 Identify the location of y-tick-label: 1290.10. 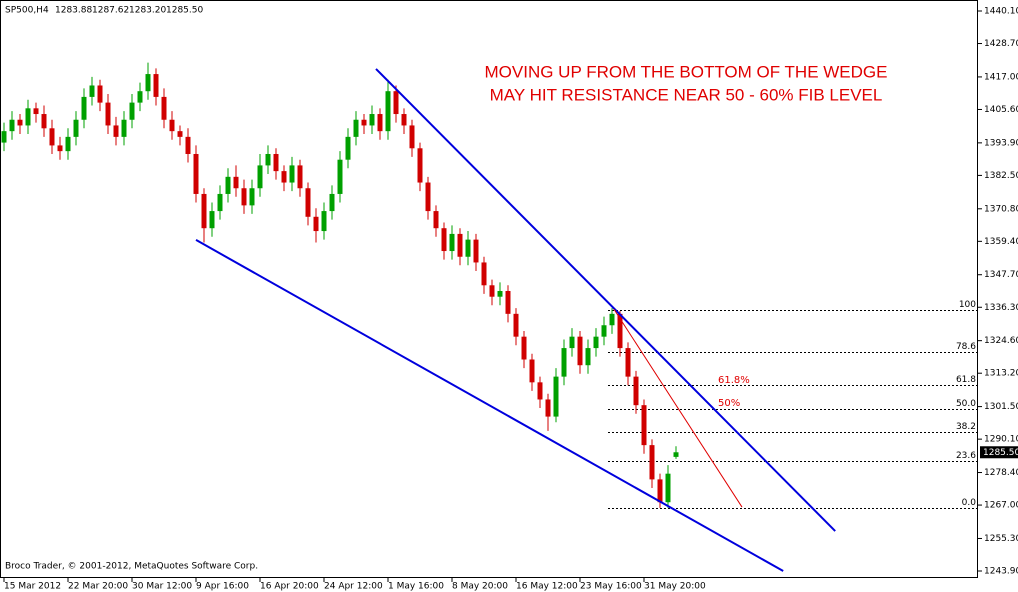
(1001, 440).